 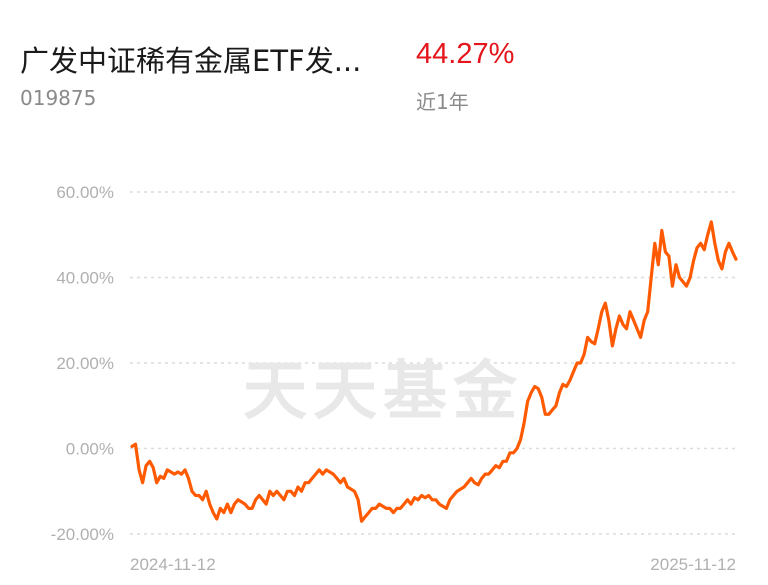 What do you see at coordinates (442, 102) in the screenshot?
I see `period-label: 近1年` at bounding box center [442, 102].